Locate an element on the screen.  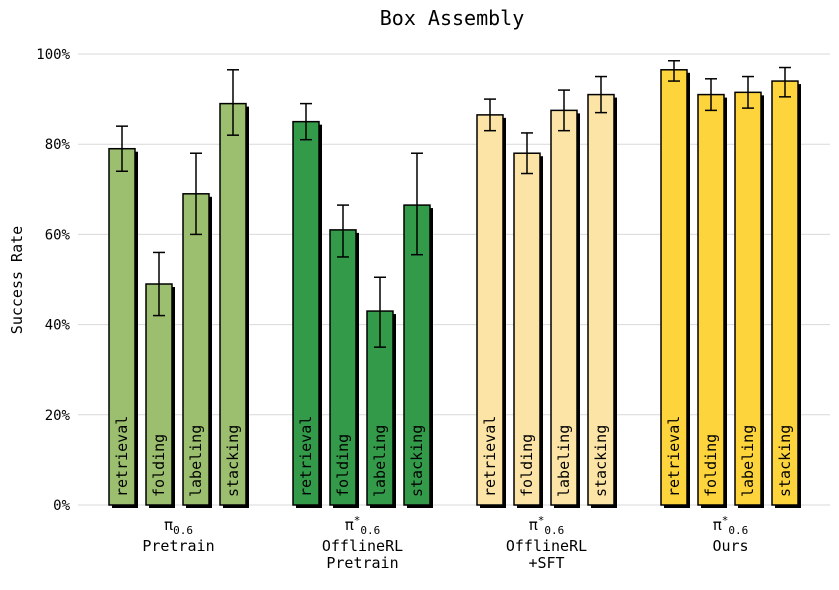
y-tick-label: 80% is located at coordinates (58, 145).